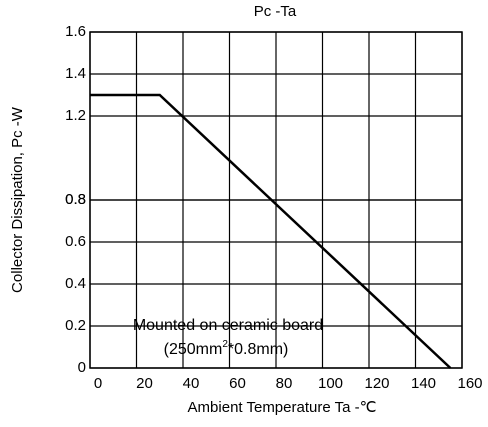 The height and width of the screenshot is (427, 488). What do you see at coordinates (225, 344) in the screenshot?
I see `annotation: 2` at bounding box center [225, 344].